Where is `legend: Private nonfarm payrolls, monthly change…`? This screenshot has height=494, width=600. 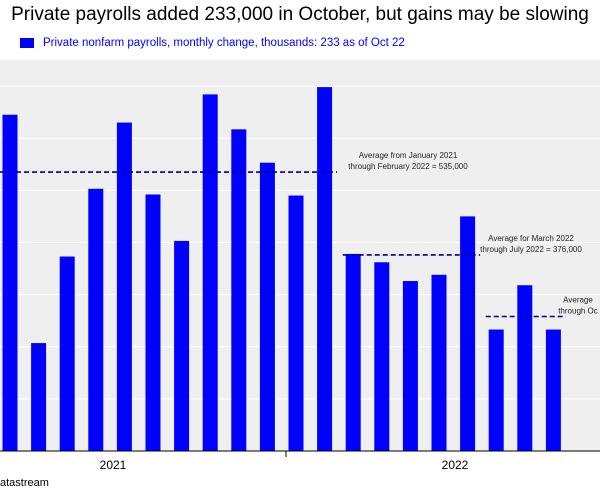
legend: Private nonfarm payrolls, monthly change… is located at coordinates (212, 43).